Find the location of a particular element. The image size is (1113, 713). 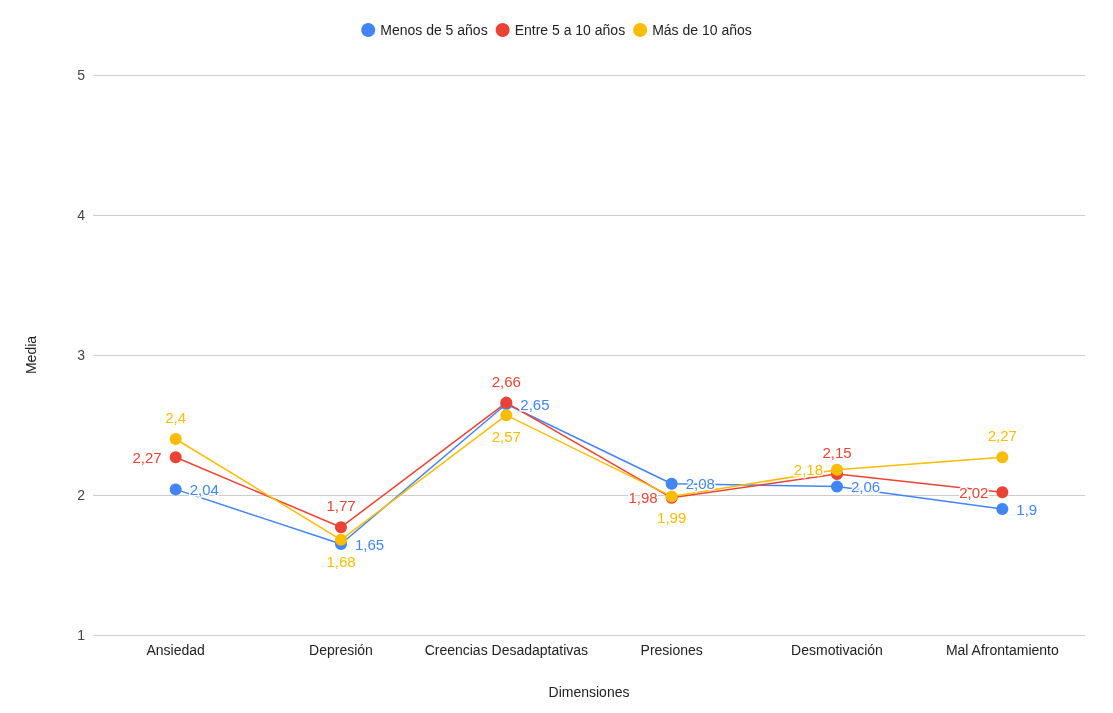

x-tick-label: Creencias Desadaptativas is located at coordinates (506, 650).